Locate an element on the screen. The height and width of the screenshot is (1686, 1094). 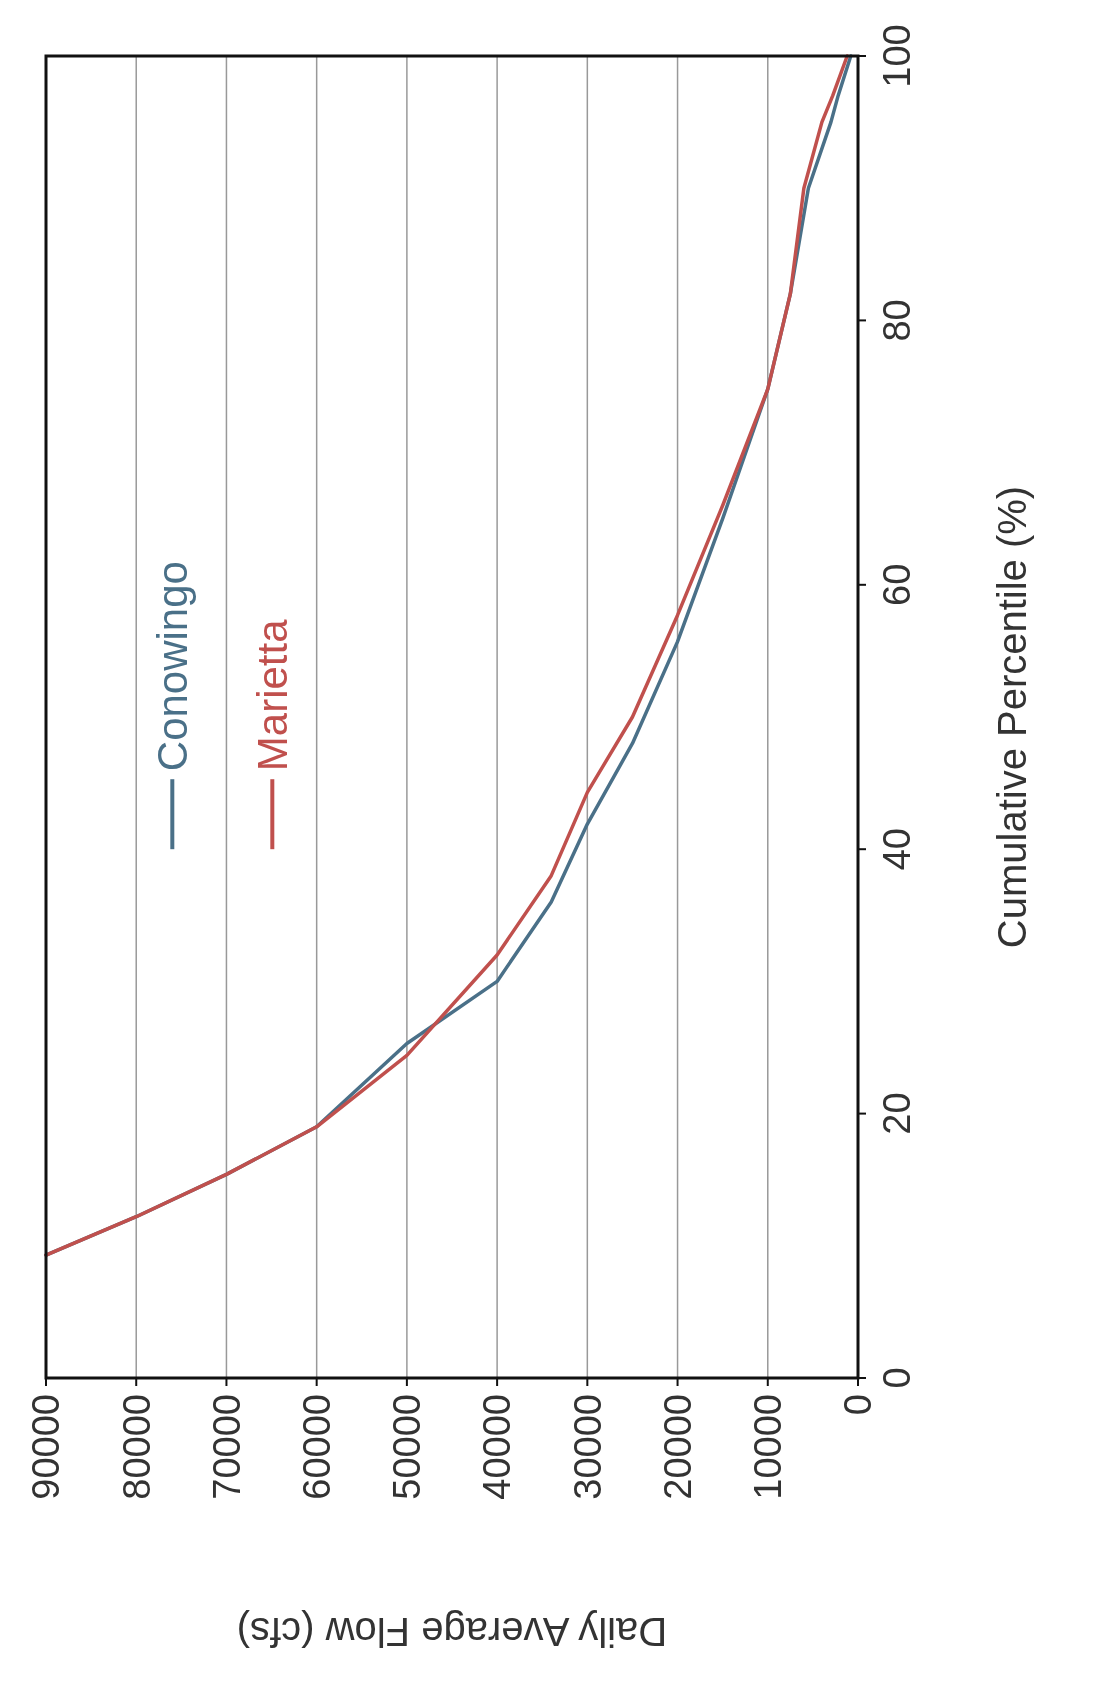
x-tick-label: 30000 is located at coordinates (587, 1447).